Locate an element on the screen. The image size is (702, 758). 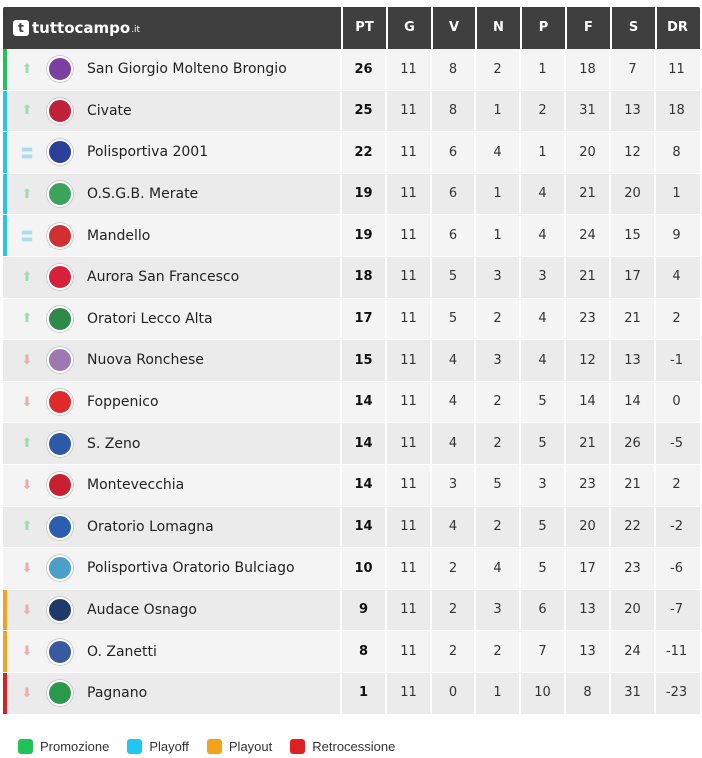
table-row: 〓 Polisportiva 2001 22 11 6 4 1 20 12 8 is located at coordinates (351, 152).